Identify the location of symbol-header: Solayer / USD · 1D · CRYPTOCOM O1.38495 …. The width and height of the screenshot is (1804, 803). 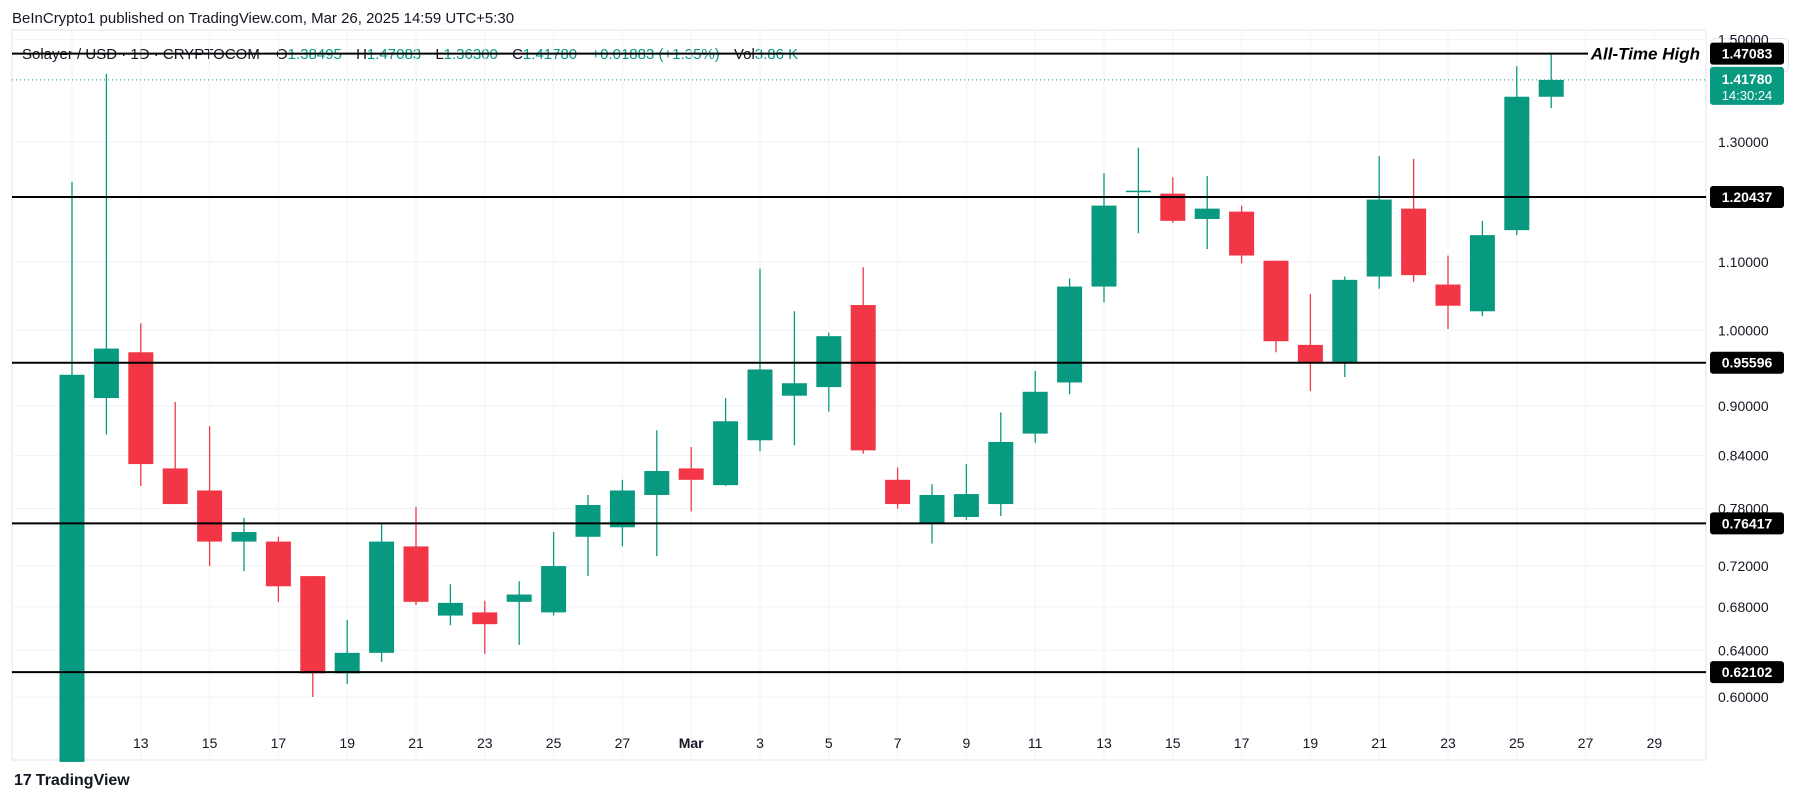
(415, 54).